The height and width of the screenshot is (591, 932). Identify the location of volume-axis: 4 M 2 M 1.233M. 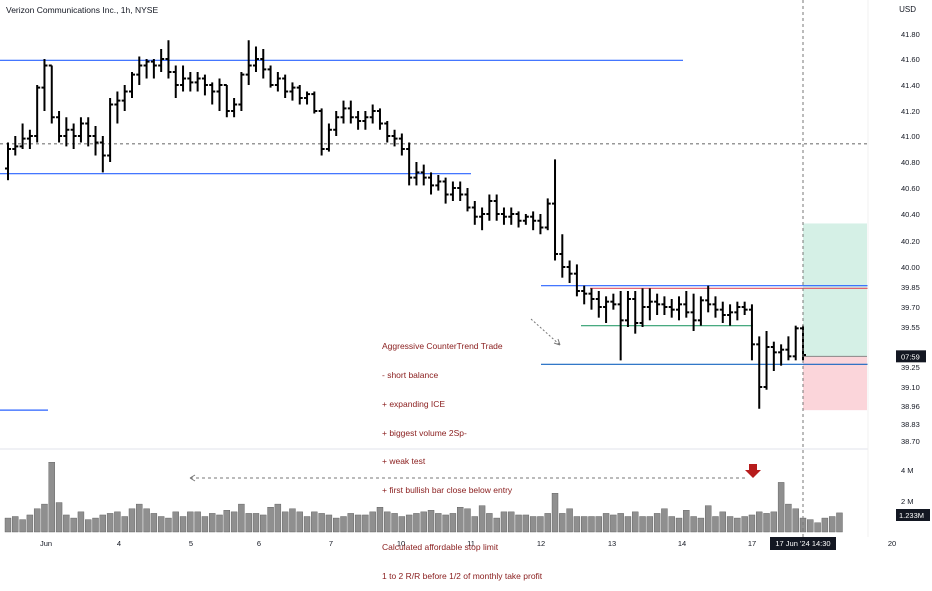
(913, 493).